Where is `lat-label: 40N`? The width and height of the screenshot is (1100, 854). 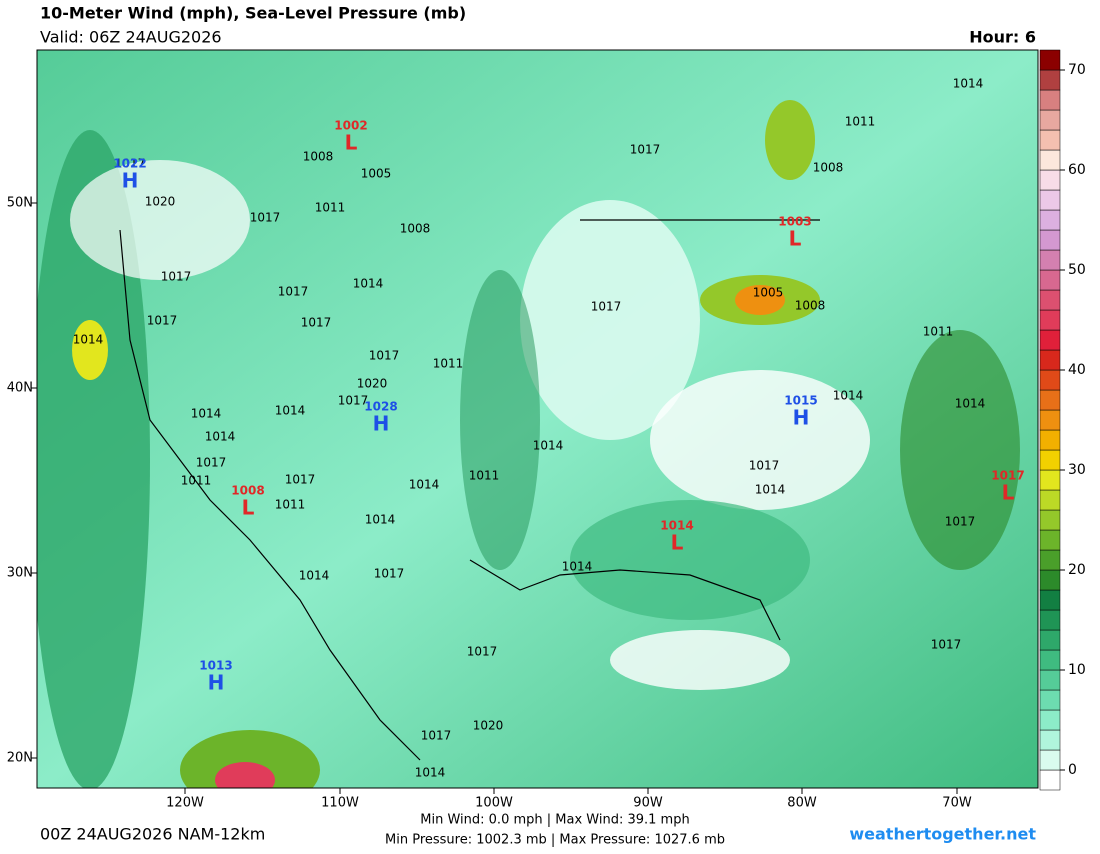
lat-label: 40N is located at coordinates (20, 388).